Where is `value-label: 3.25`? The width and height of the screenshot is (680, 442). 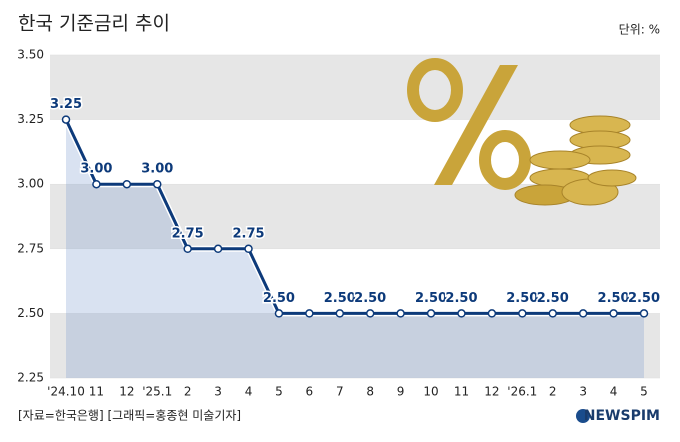 value-label: 3.25 is located at coordinates (66, 104).